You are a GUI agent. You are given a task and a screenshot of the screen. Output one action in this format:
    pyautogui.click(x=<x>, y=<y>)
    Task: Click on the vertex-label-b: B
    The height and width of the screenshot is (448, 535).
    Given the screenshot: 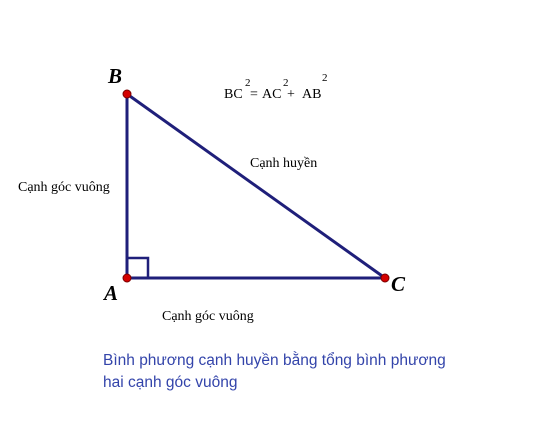 What is the action you would take?
    pyautogui.click(x=114, y=76)
    